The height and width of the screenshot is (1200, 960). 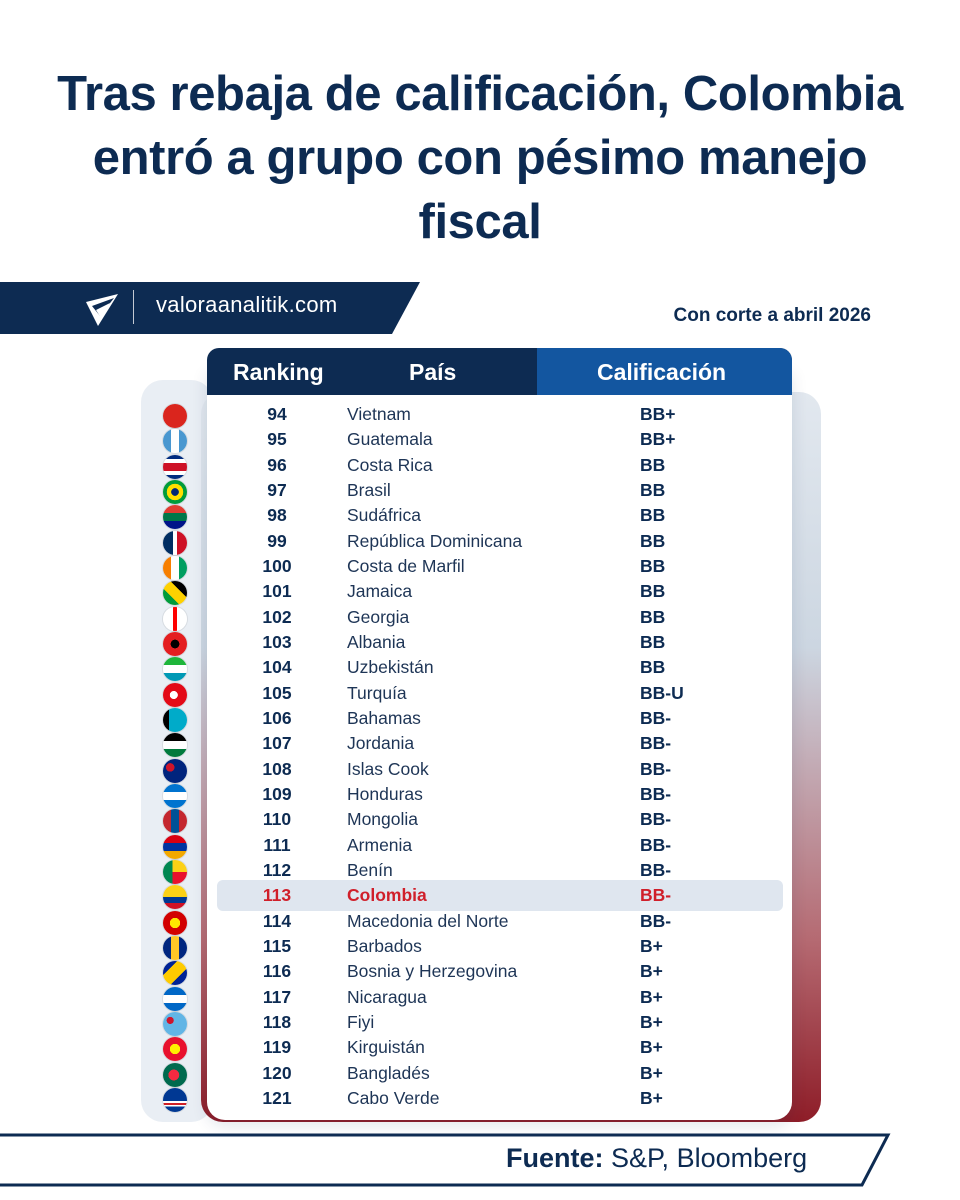 I want to click on georgia-flag-icon, so click(x=175, y=618).